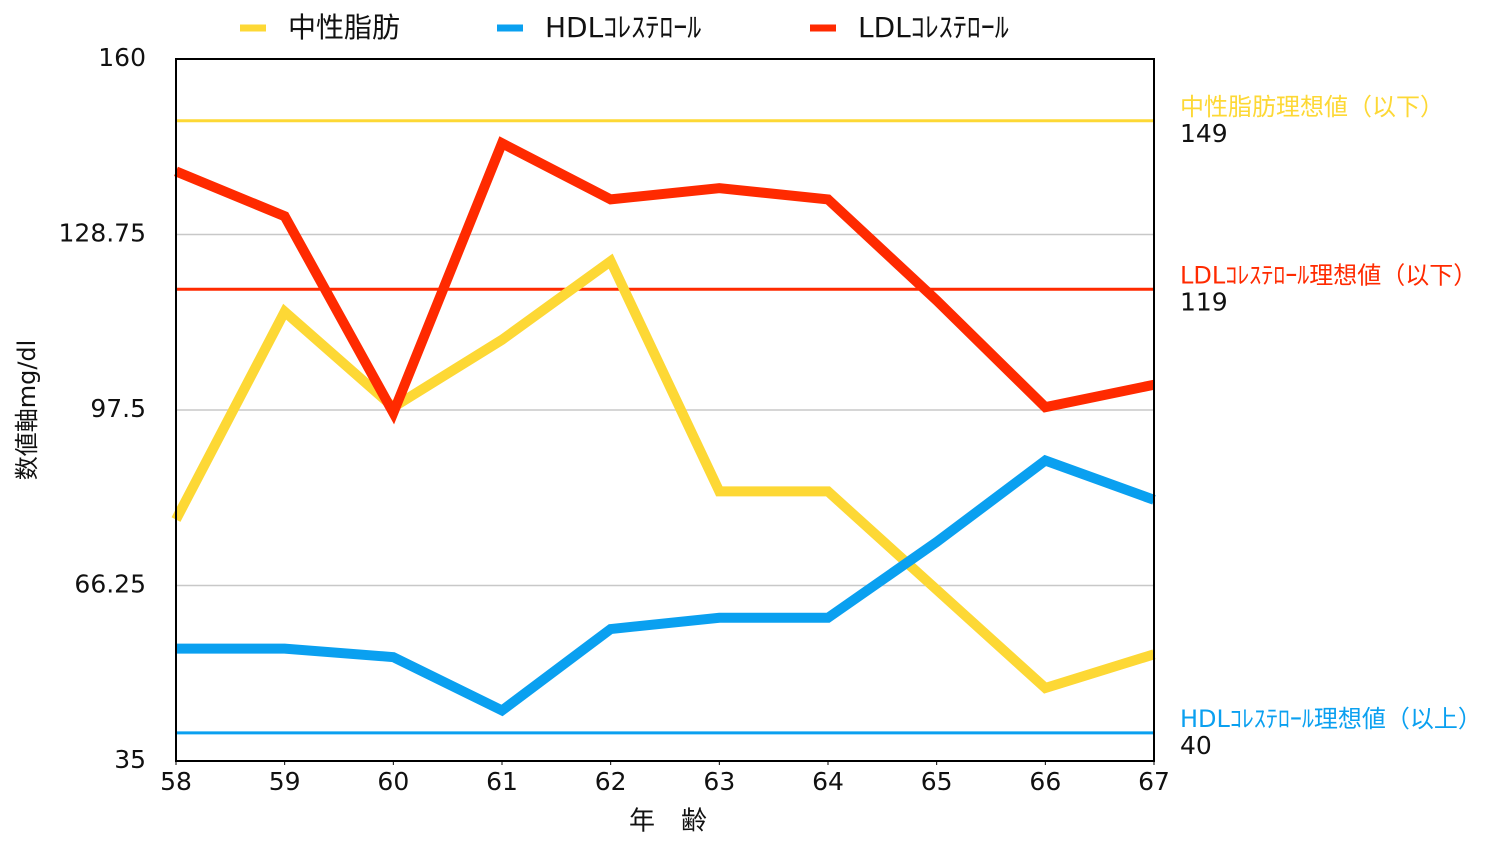 Image resolution: width=1505 pixels, height=848 pixels. What do you see at coordinates (110, 584) in the screenshot?
I see `y-tick-label: 66.25` at bounding box center [110, 584].